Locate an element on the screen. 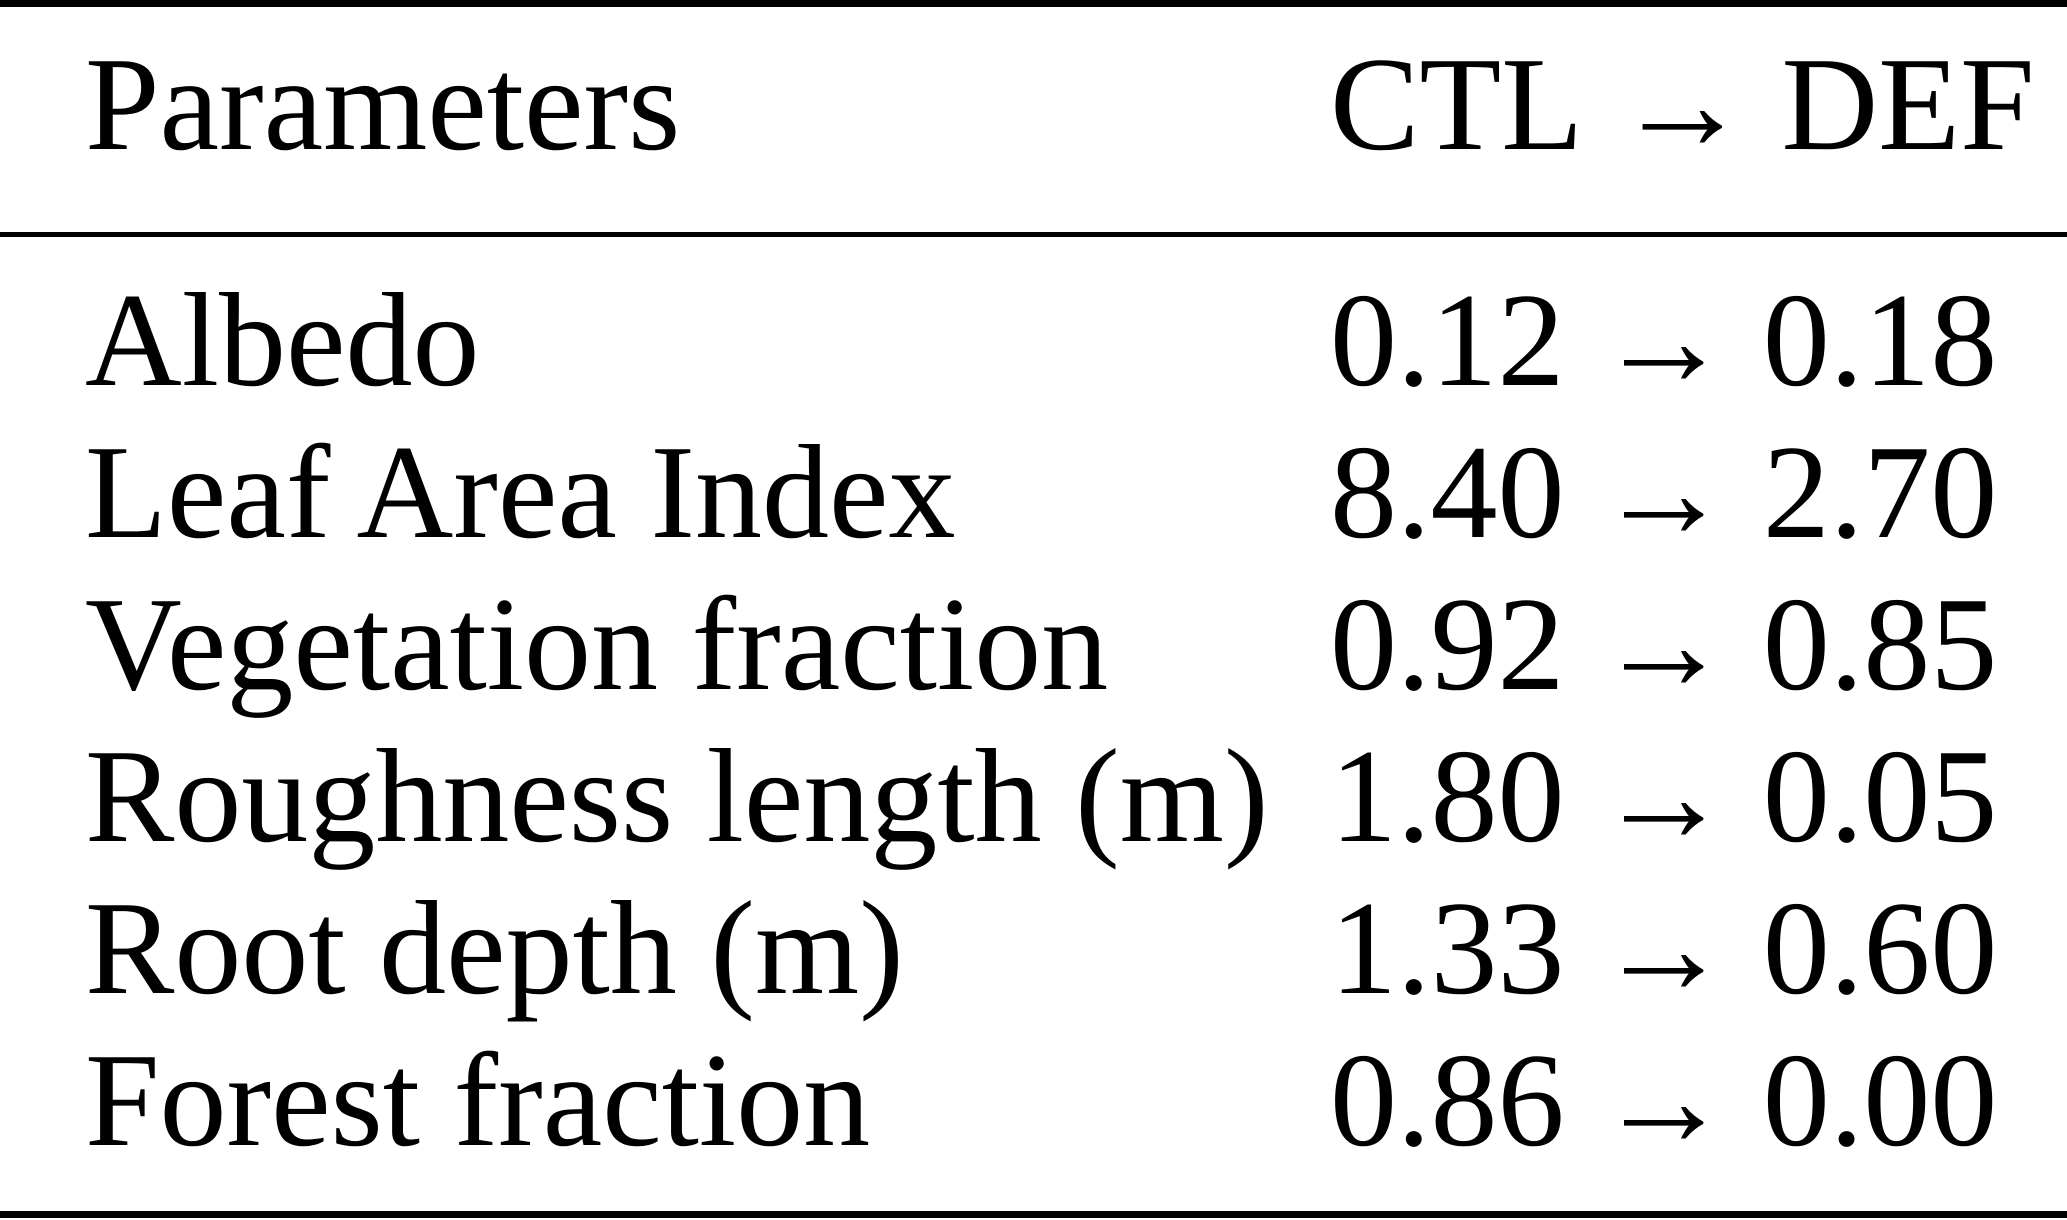 The width and height of the screenshot is (2067, 1220). header-ctl-label: CTL is located at coordinates (1457, 104).